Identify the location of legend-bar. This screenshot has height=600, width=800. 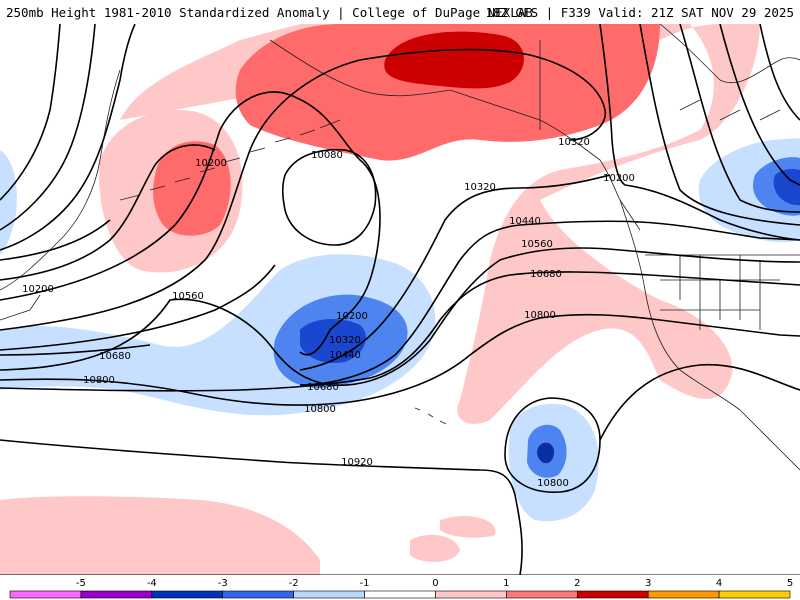
(400, 594).